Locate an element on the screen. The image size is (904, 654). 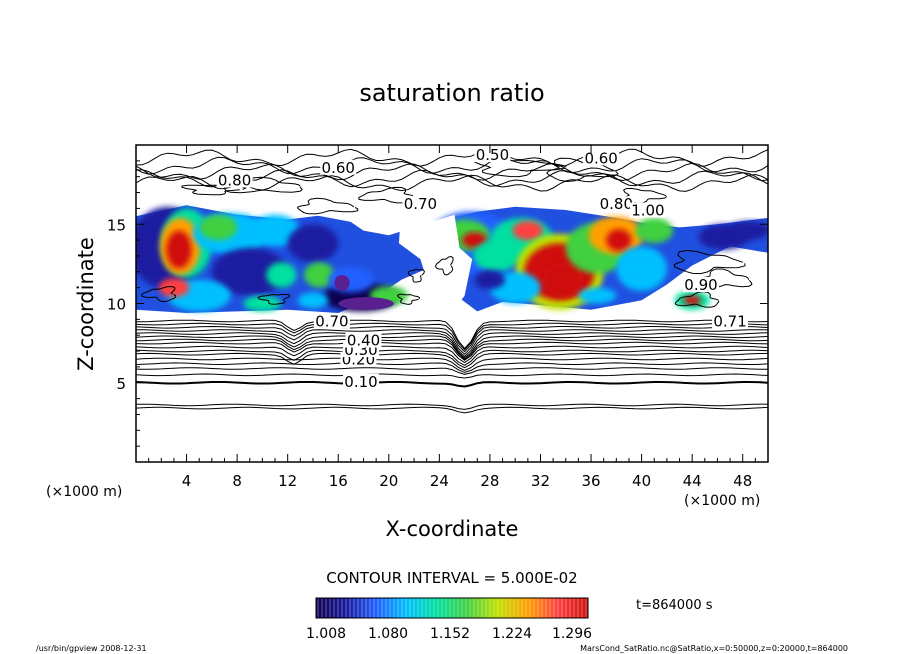
contour-label: 0.10 is located at coordinates (360, 382).